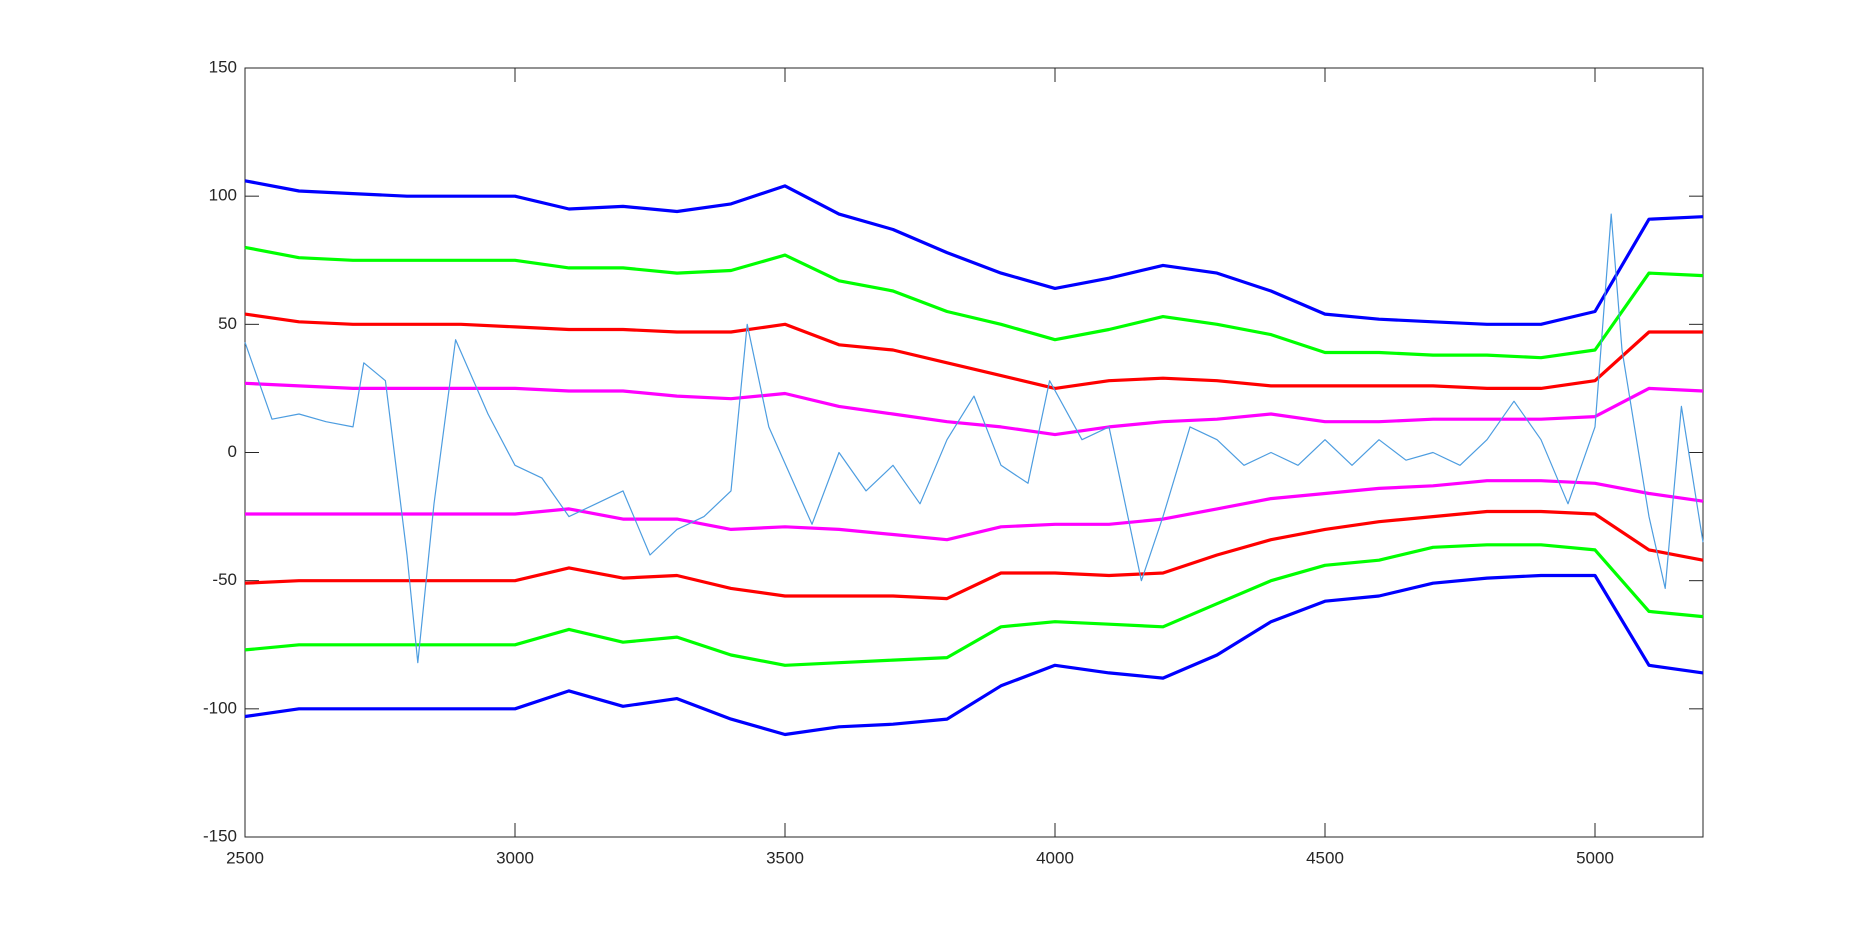  I want to click on y-tick-label: 0, so click(232, 451).